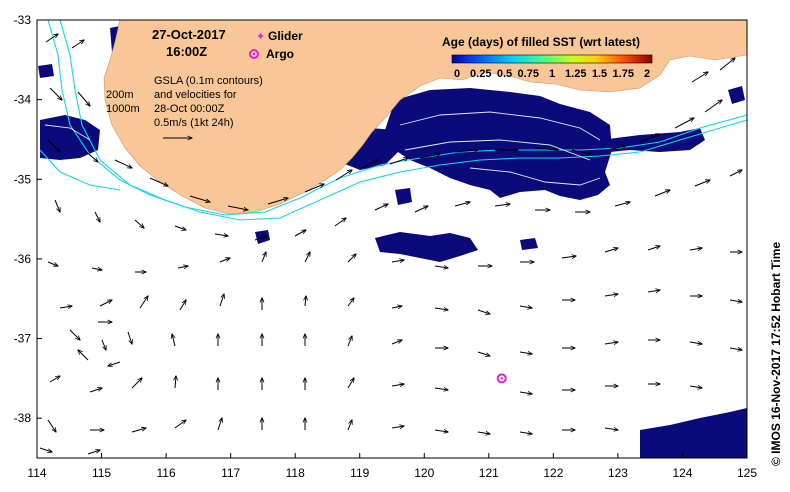 The width and height of the screenshot is (790, 492). I want to click on gsla-line-4: 0.5m/s (1kt 24h), so click(193, 123).